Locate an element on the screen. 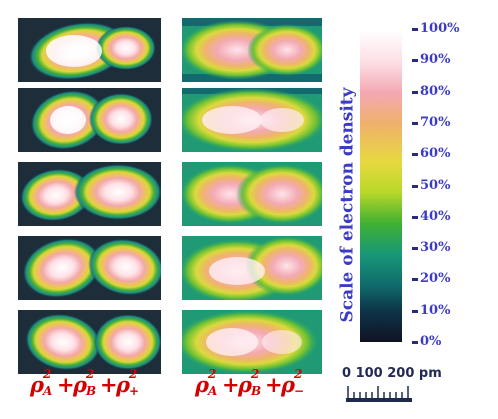 This screenshot has width=498, height=419. scalebar is located at coordinates (379, 394).